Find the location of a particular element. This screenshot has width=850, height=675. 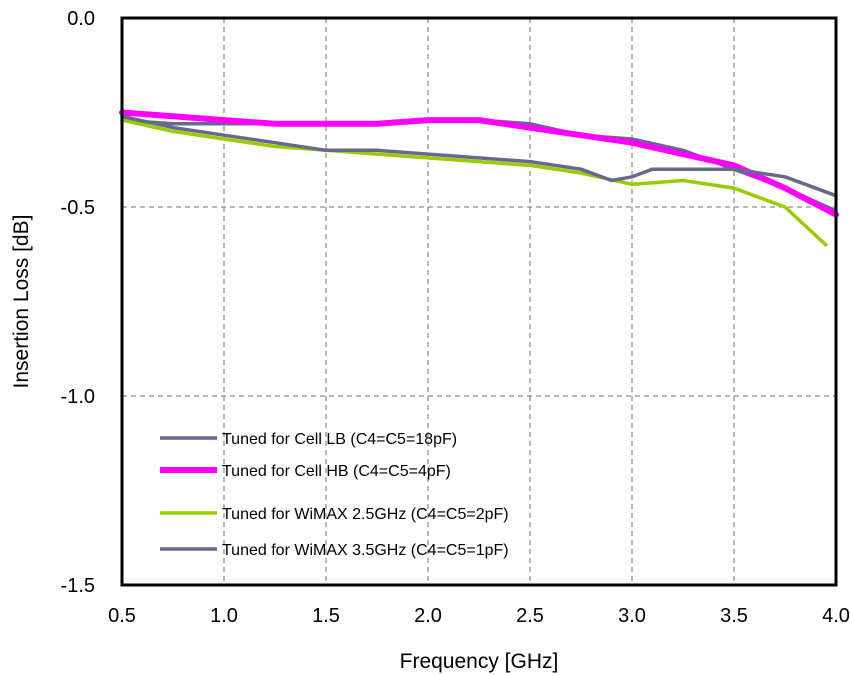

y-axis-title: Insertion Loss [dB] is located at coordinates (21, 302).